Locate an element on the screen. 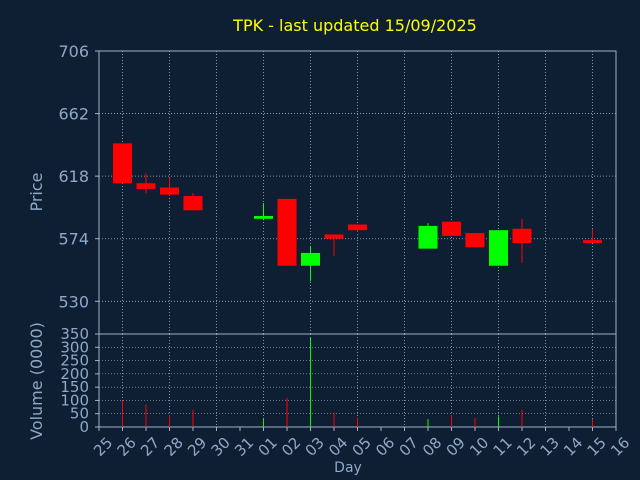 The image size is (640, 480). volume-tick-label: 200 is located at coordinates (74, 374).